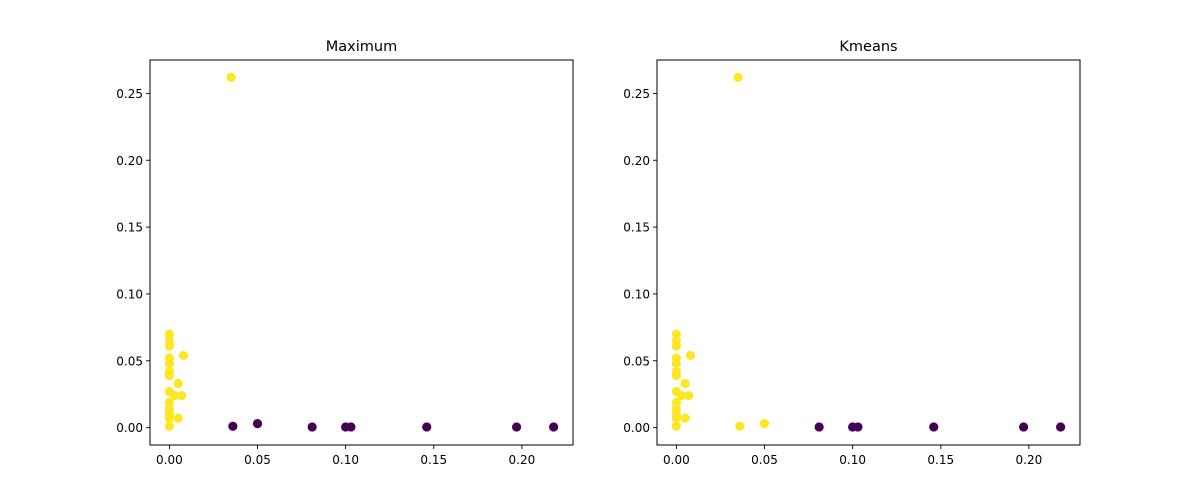 Image resolution: width=1200 pixels, height=500 pixels. What do you see at coordinates (868, 47) in the screenshot?
I see `chart-title: Kmeans` at bounding box center [868, 47].